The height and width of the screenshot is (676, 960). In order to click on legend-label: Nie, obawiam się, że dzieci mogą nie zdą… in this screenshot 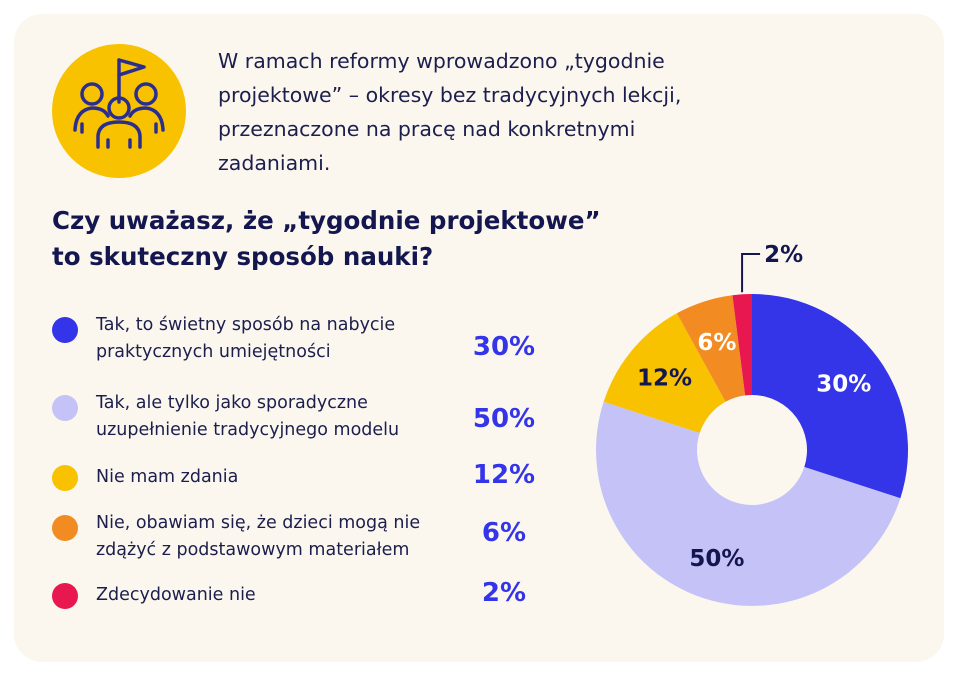, I will do `click(258, 536)`.